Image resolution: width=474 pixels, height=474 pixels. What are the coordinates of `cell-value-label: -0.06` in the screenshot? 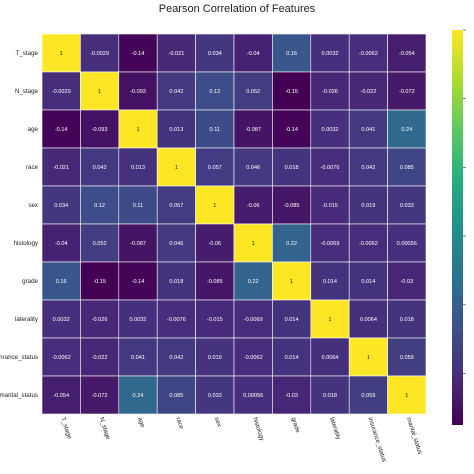 It's located at (253, 206).